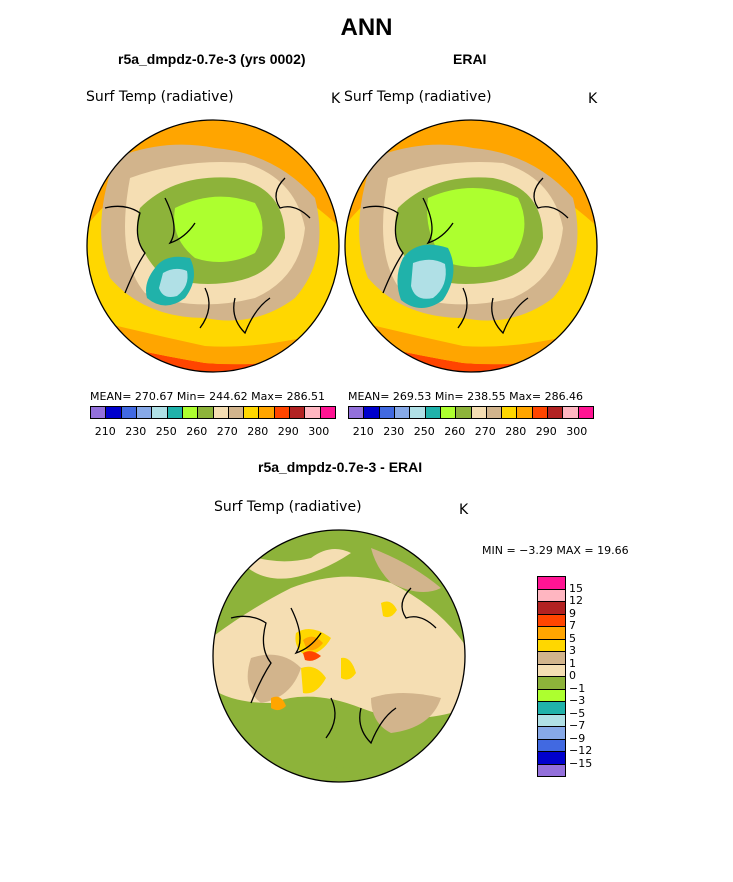 The height and width of the screenshot is (882, 733). Describe the element at coordinates (212, 432) in the screenshot. I see `model-colorbar-ticks: 210 230 250 260 270 280 290 300` at that location.